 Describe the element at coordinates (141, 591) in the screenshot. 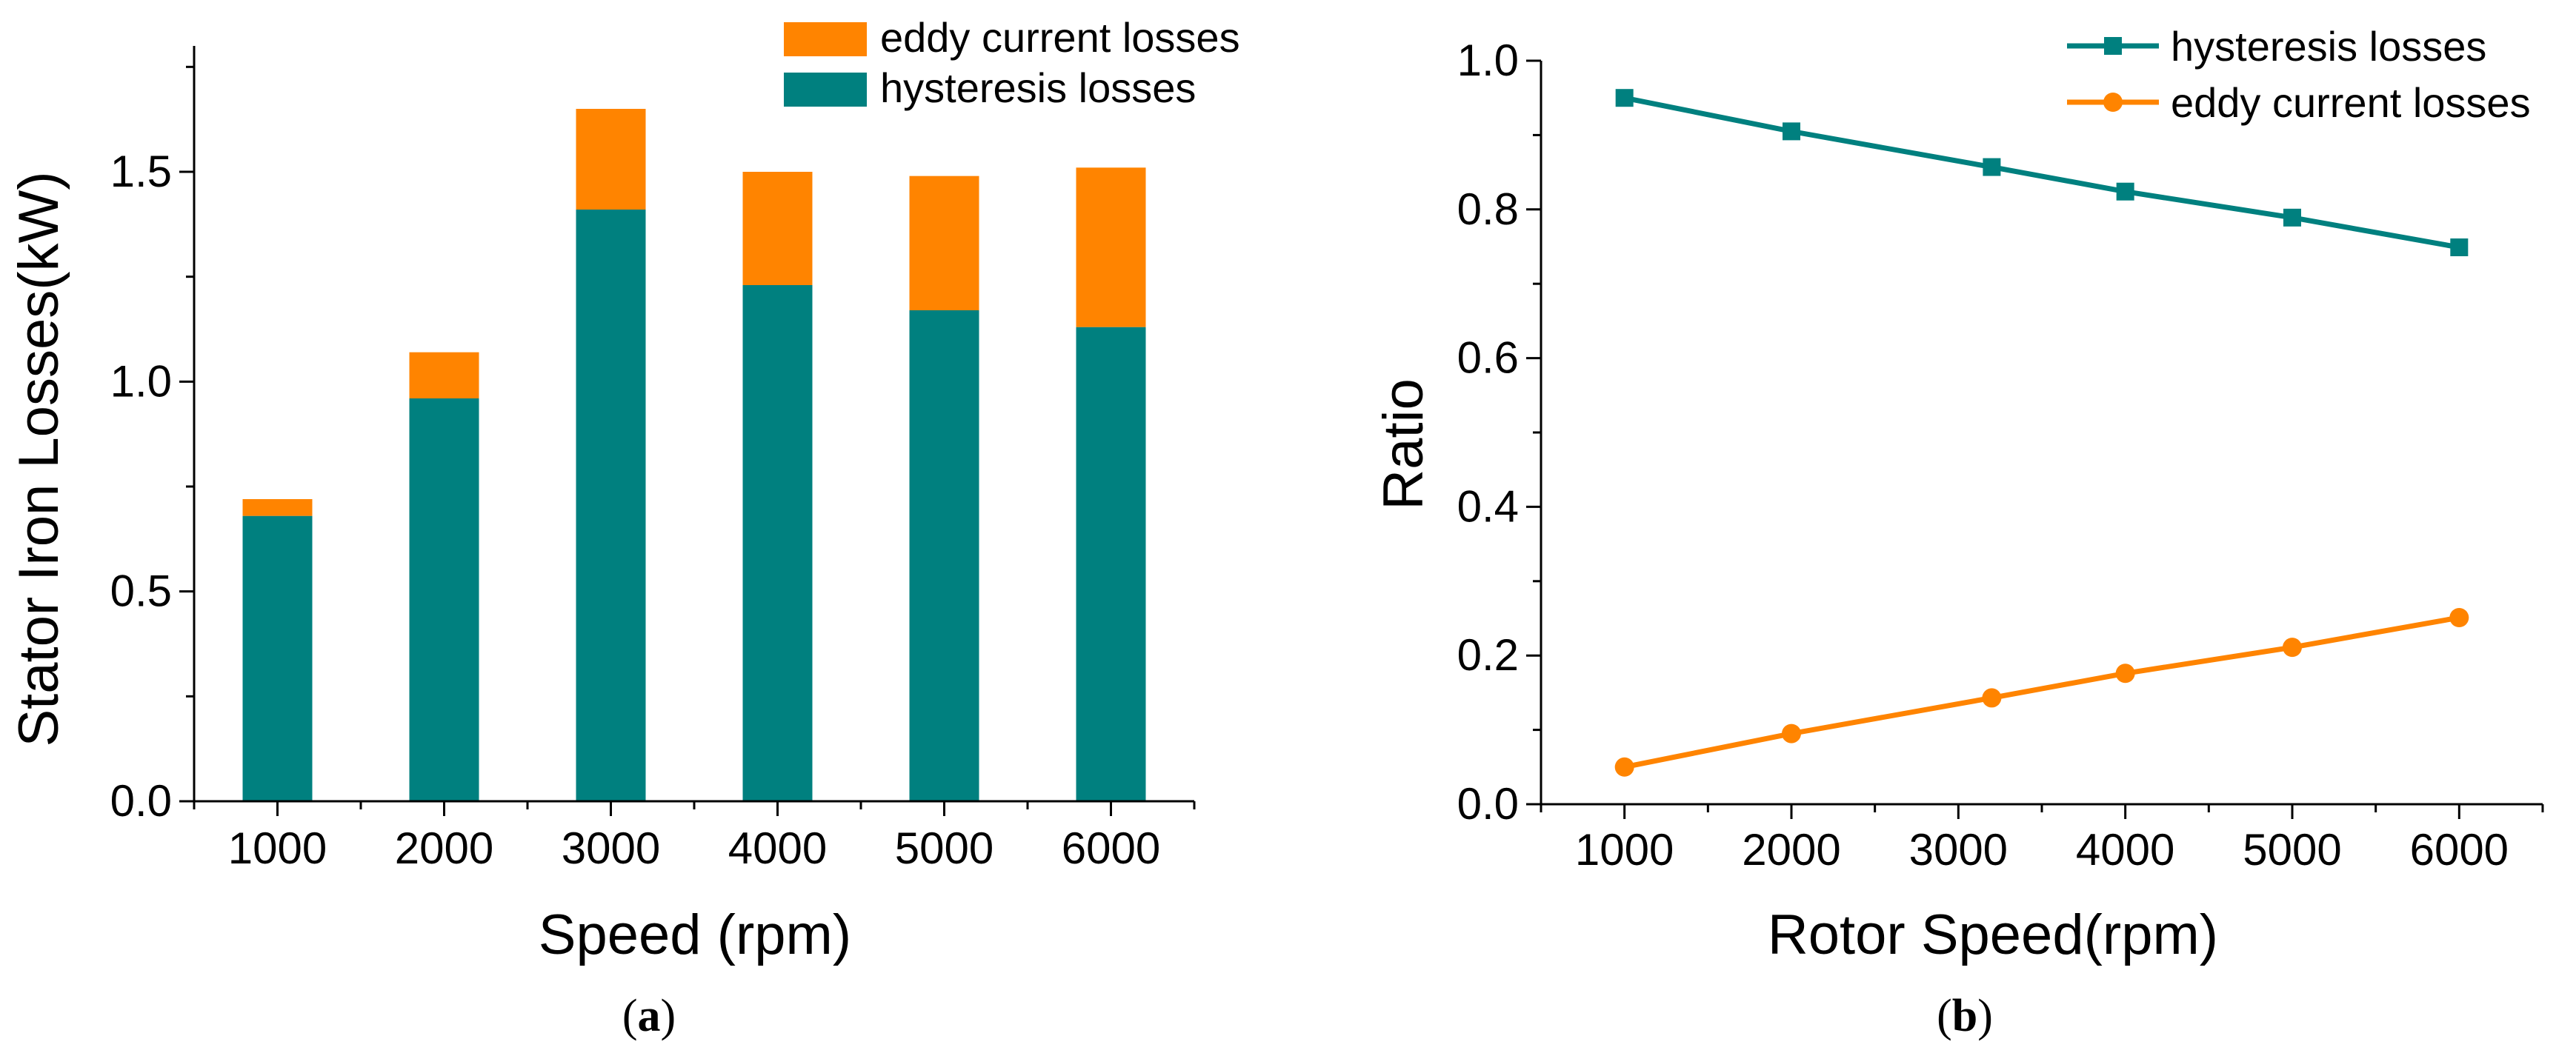

I see `a-y-tick-label: 0.5` at that location.